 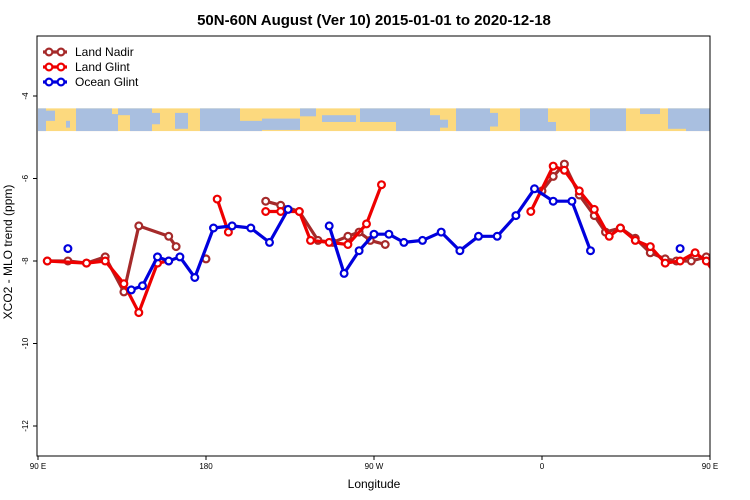 What do you see at coordinates (102, 67) in the screenshot?
I see `legend-label: Land Glint` at bounding box center [102, 67].